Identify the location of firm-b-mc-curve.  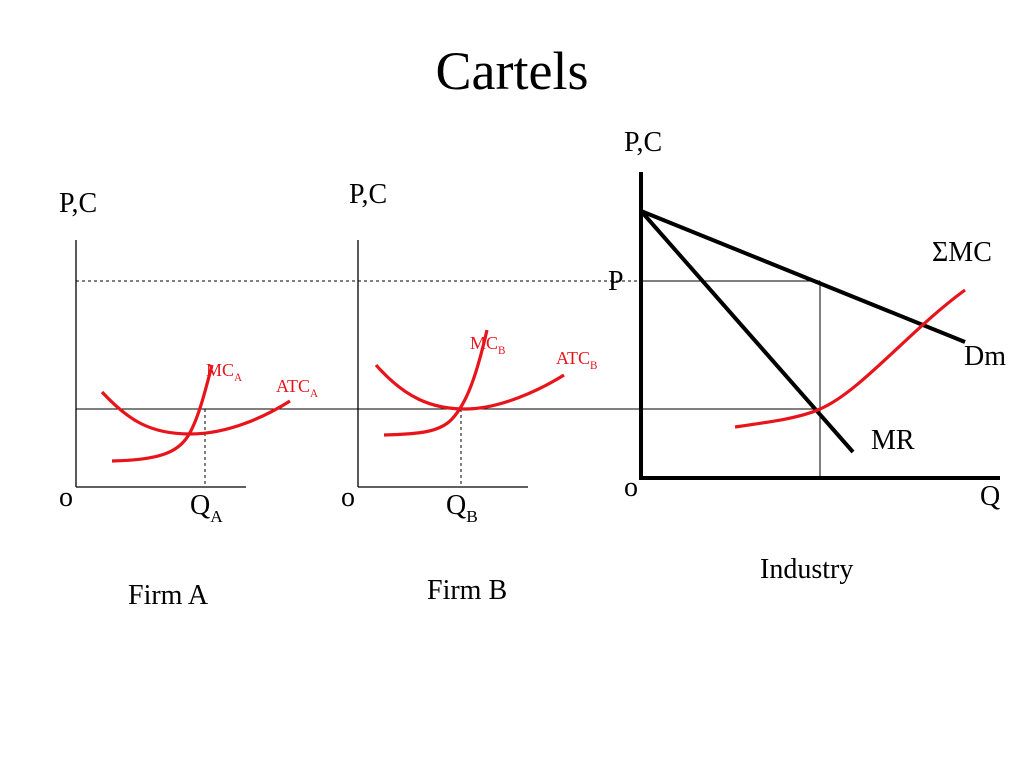
(436, 383).